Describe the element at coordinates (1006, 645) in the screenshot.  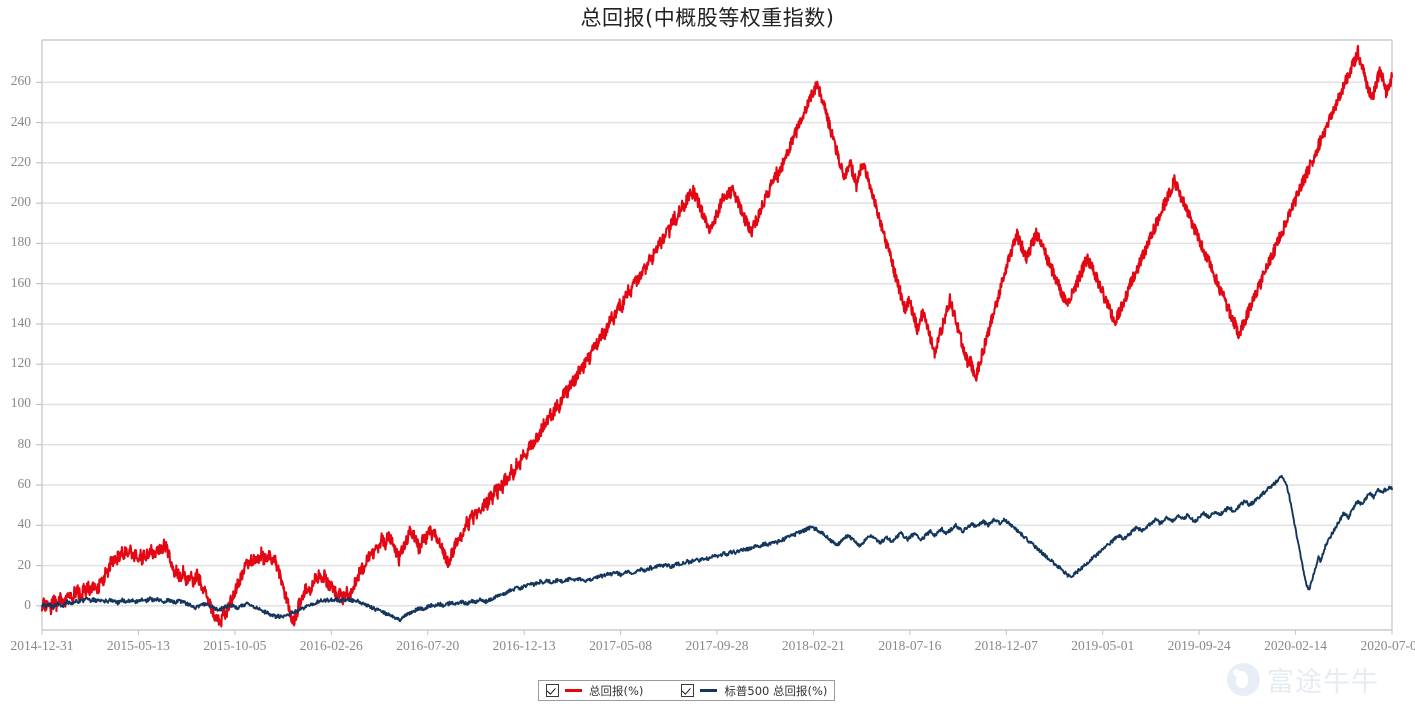
I see `x-tick-label: 2018-12-07` at that location.